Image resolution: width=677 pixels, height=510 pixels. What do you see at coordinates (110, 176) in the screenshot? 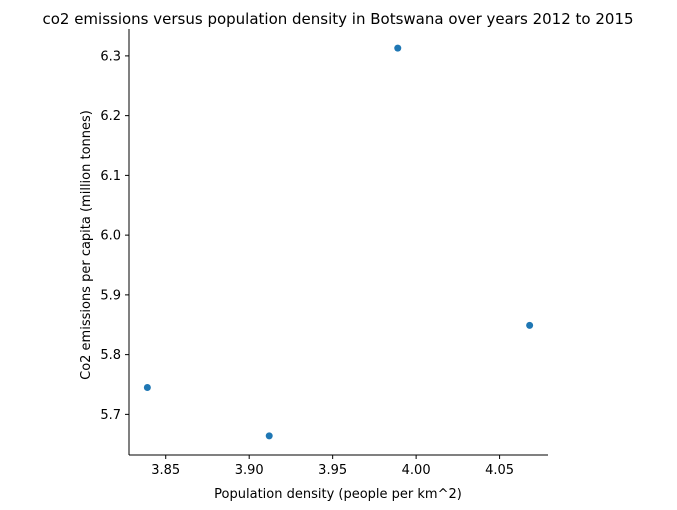
I see `y-tick-label: 6.1` at bounding box center [110, 176].